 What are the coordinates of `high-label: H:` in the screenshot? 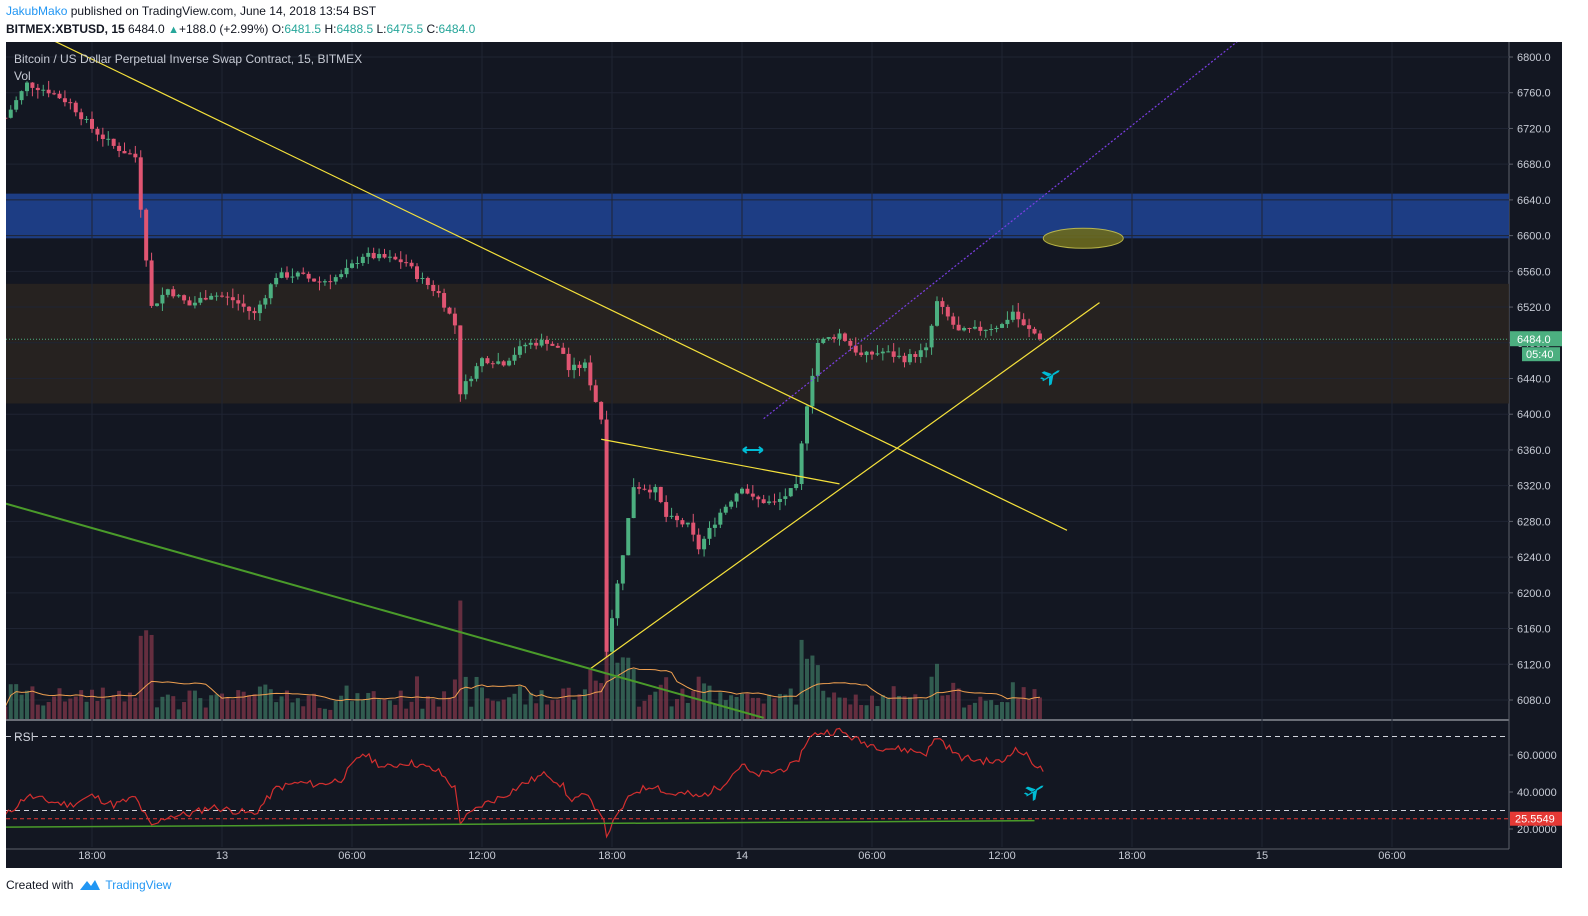 It's located at (330, 29).